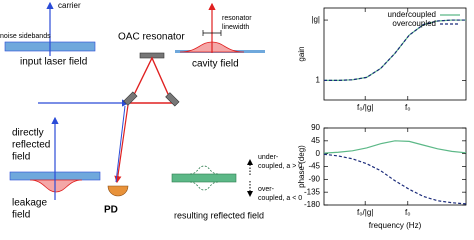 This screenshot has width=474, height=240. I want to click on label: resulting reflected field, so click(219, 215).